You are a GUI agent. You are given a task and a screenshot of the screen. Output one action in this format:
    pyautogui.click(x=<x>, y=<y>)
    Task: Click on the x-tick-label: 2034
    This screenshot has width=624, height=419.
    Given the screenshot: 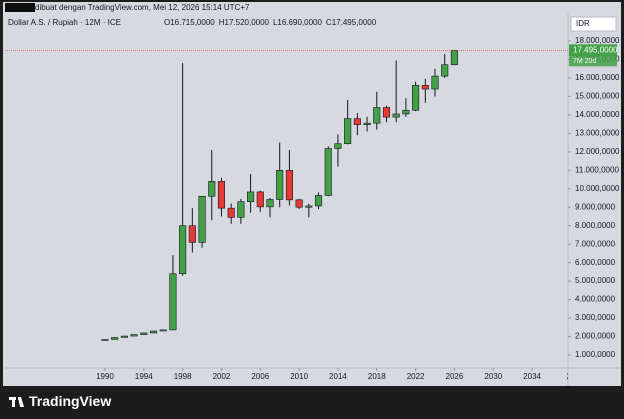 What is the action you would take?
    pyautogui.click(x=532, y=376)
    